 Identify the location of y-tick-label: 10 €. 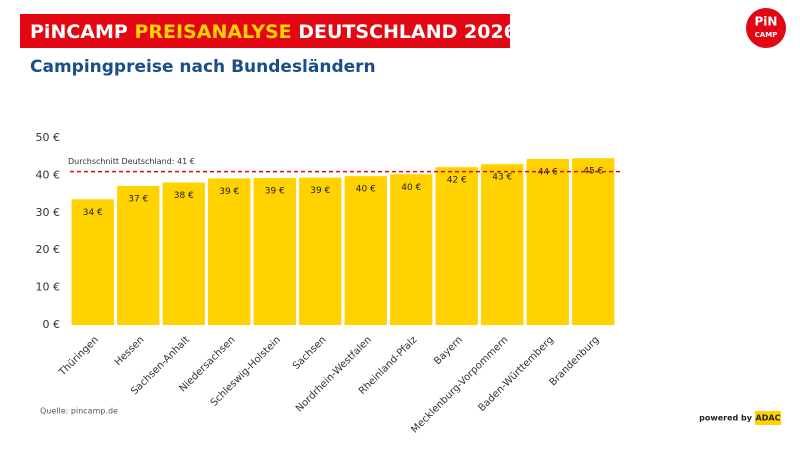
(48, 287).